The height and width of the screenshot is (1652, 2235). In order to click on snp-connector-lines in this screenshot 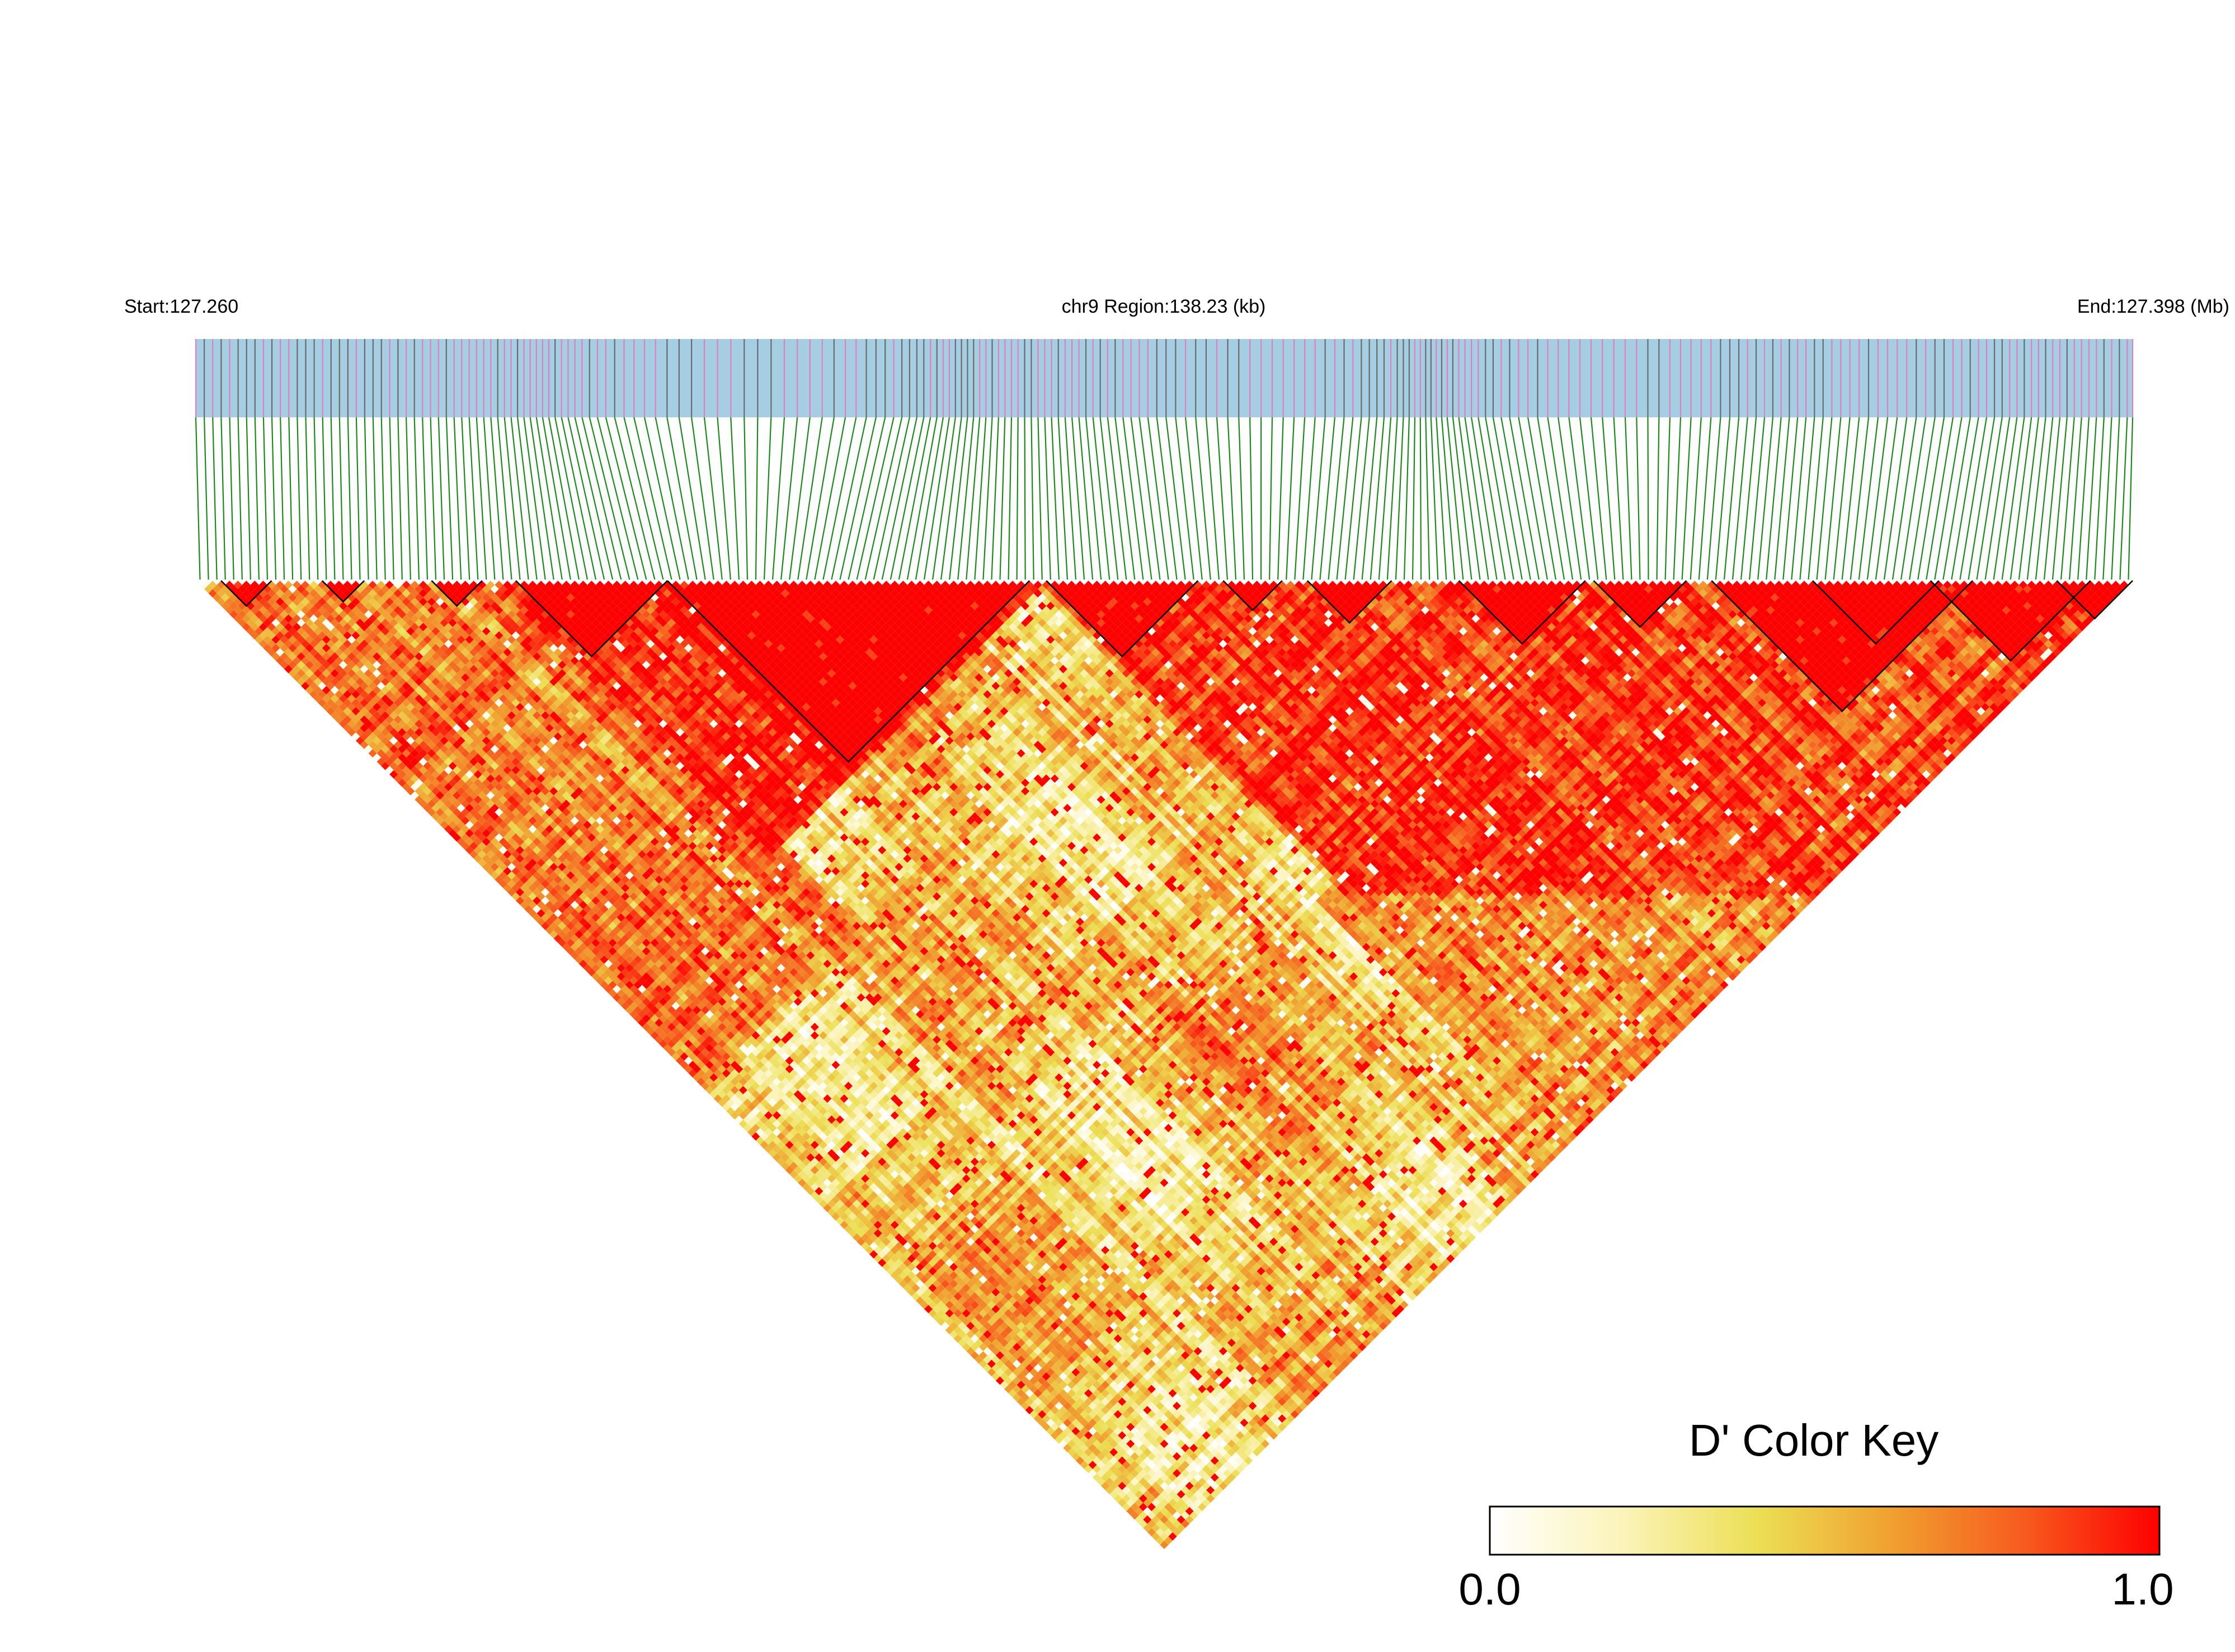, I will do `click(1164, 499)`.